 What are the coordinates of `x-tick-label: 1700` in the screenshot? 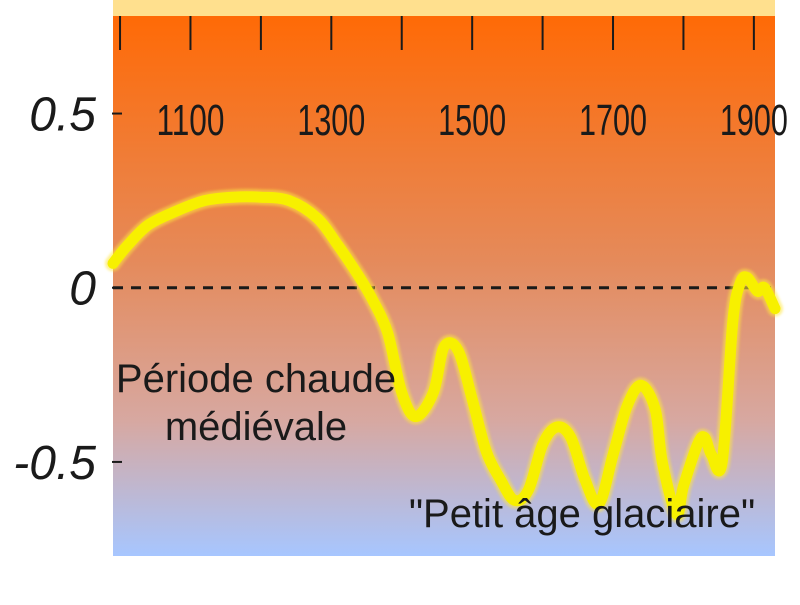 It's located at (613, 120).